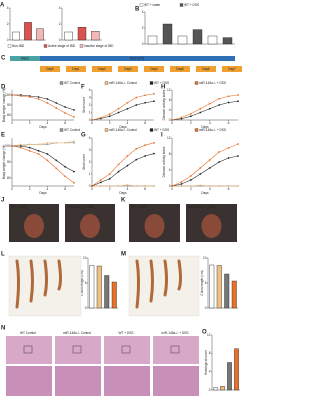  I want to click on day-label: Day0, so click(50, 69).